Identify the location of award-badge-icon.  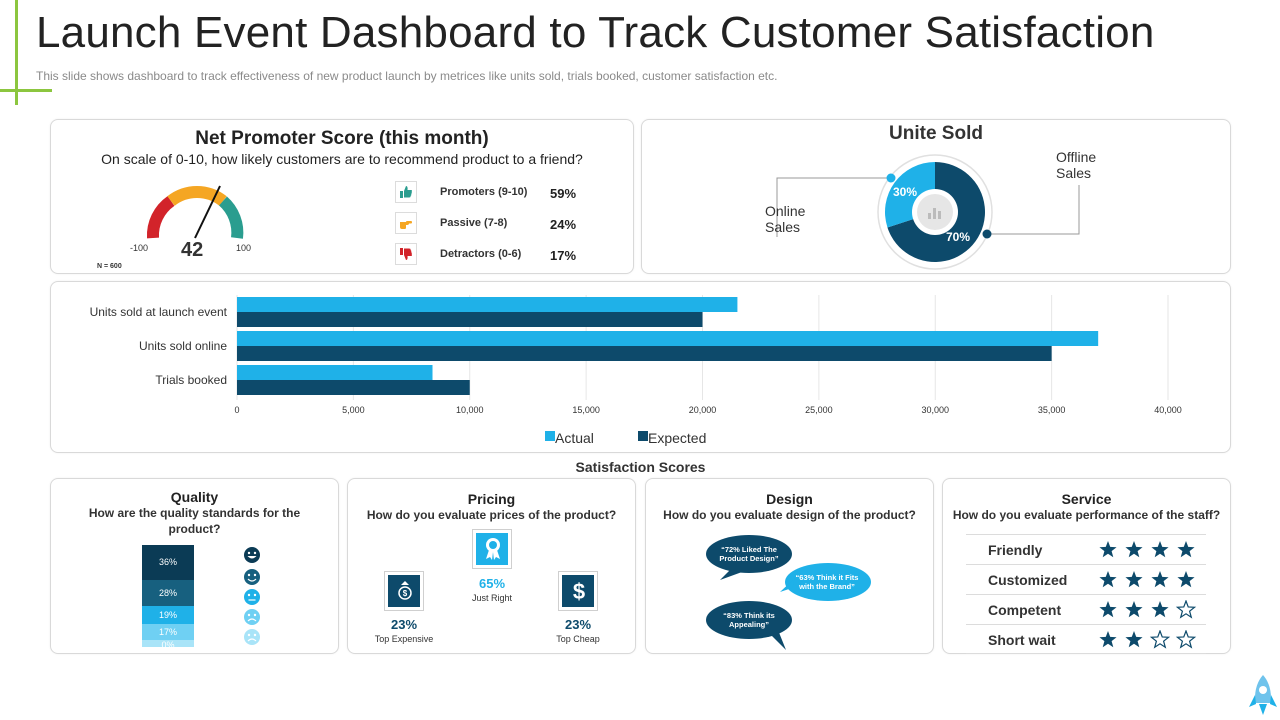
(493, 549).